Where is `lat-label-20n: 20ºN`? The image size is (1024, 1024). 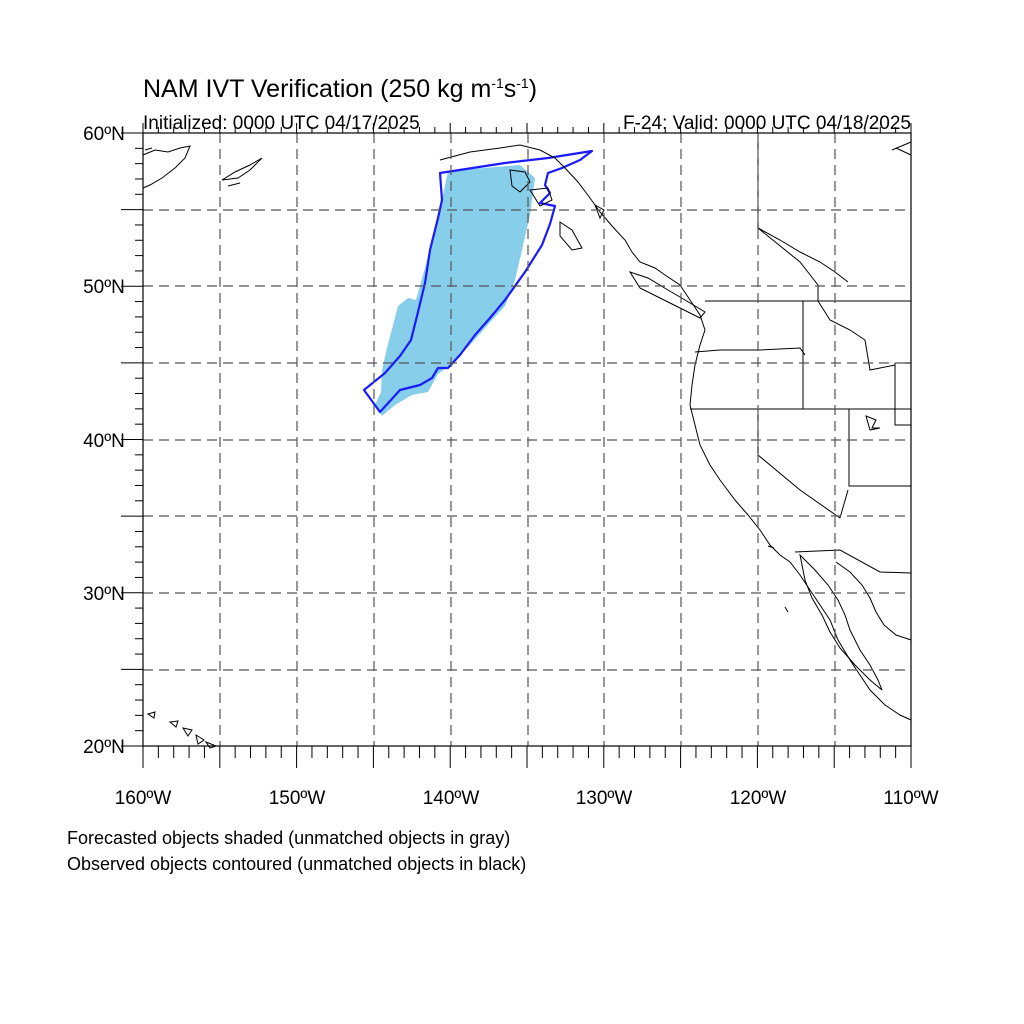 lat-label-20n: 20ºN is located at coordinates (104, 747).